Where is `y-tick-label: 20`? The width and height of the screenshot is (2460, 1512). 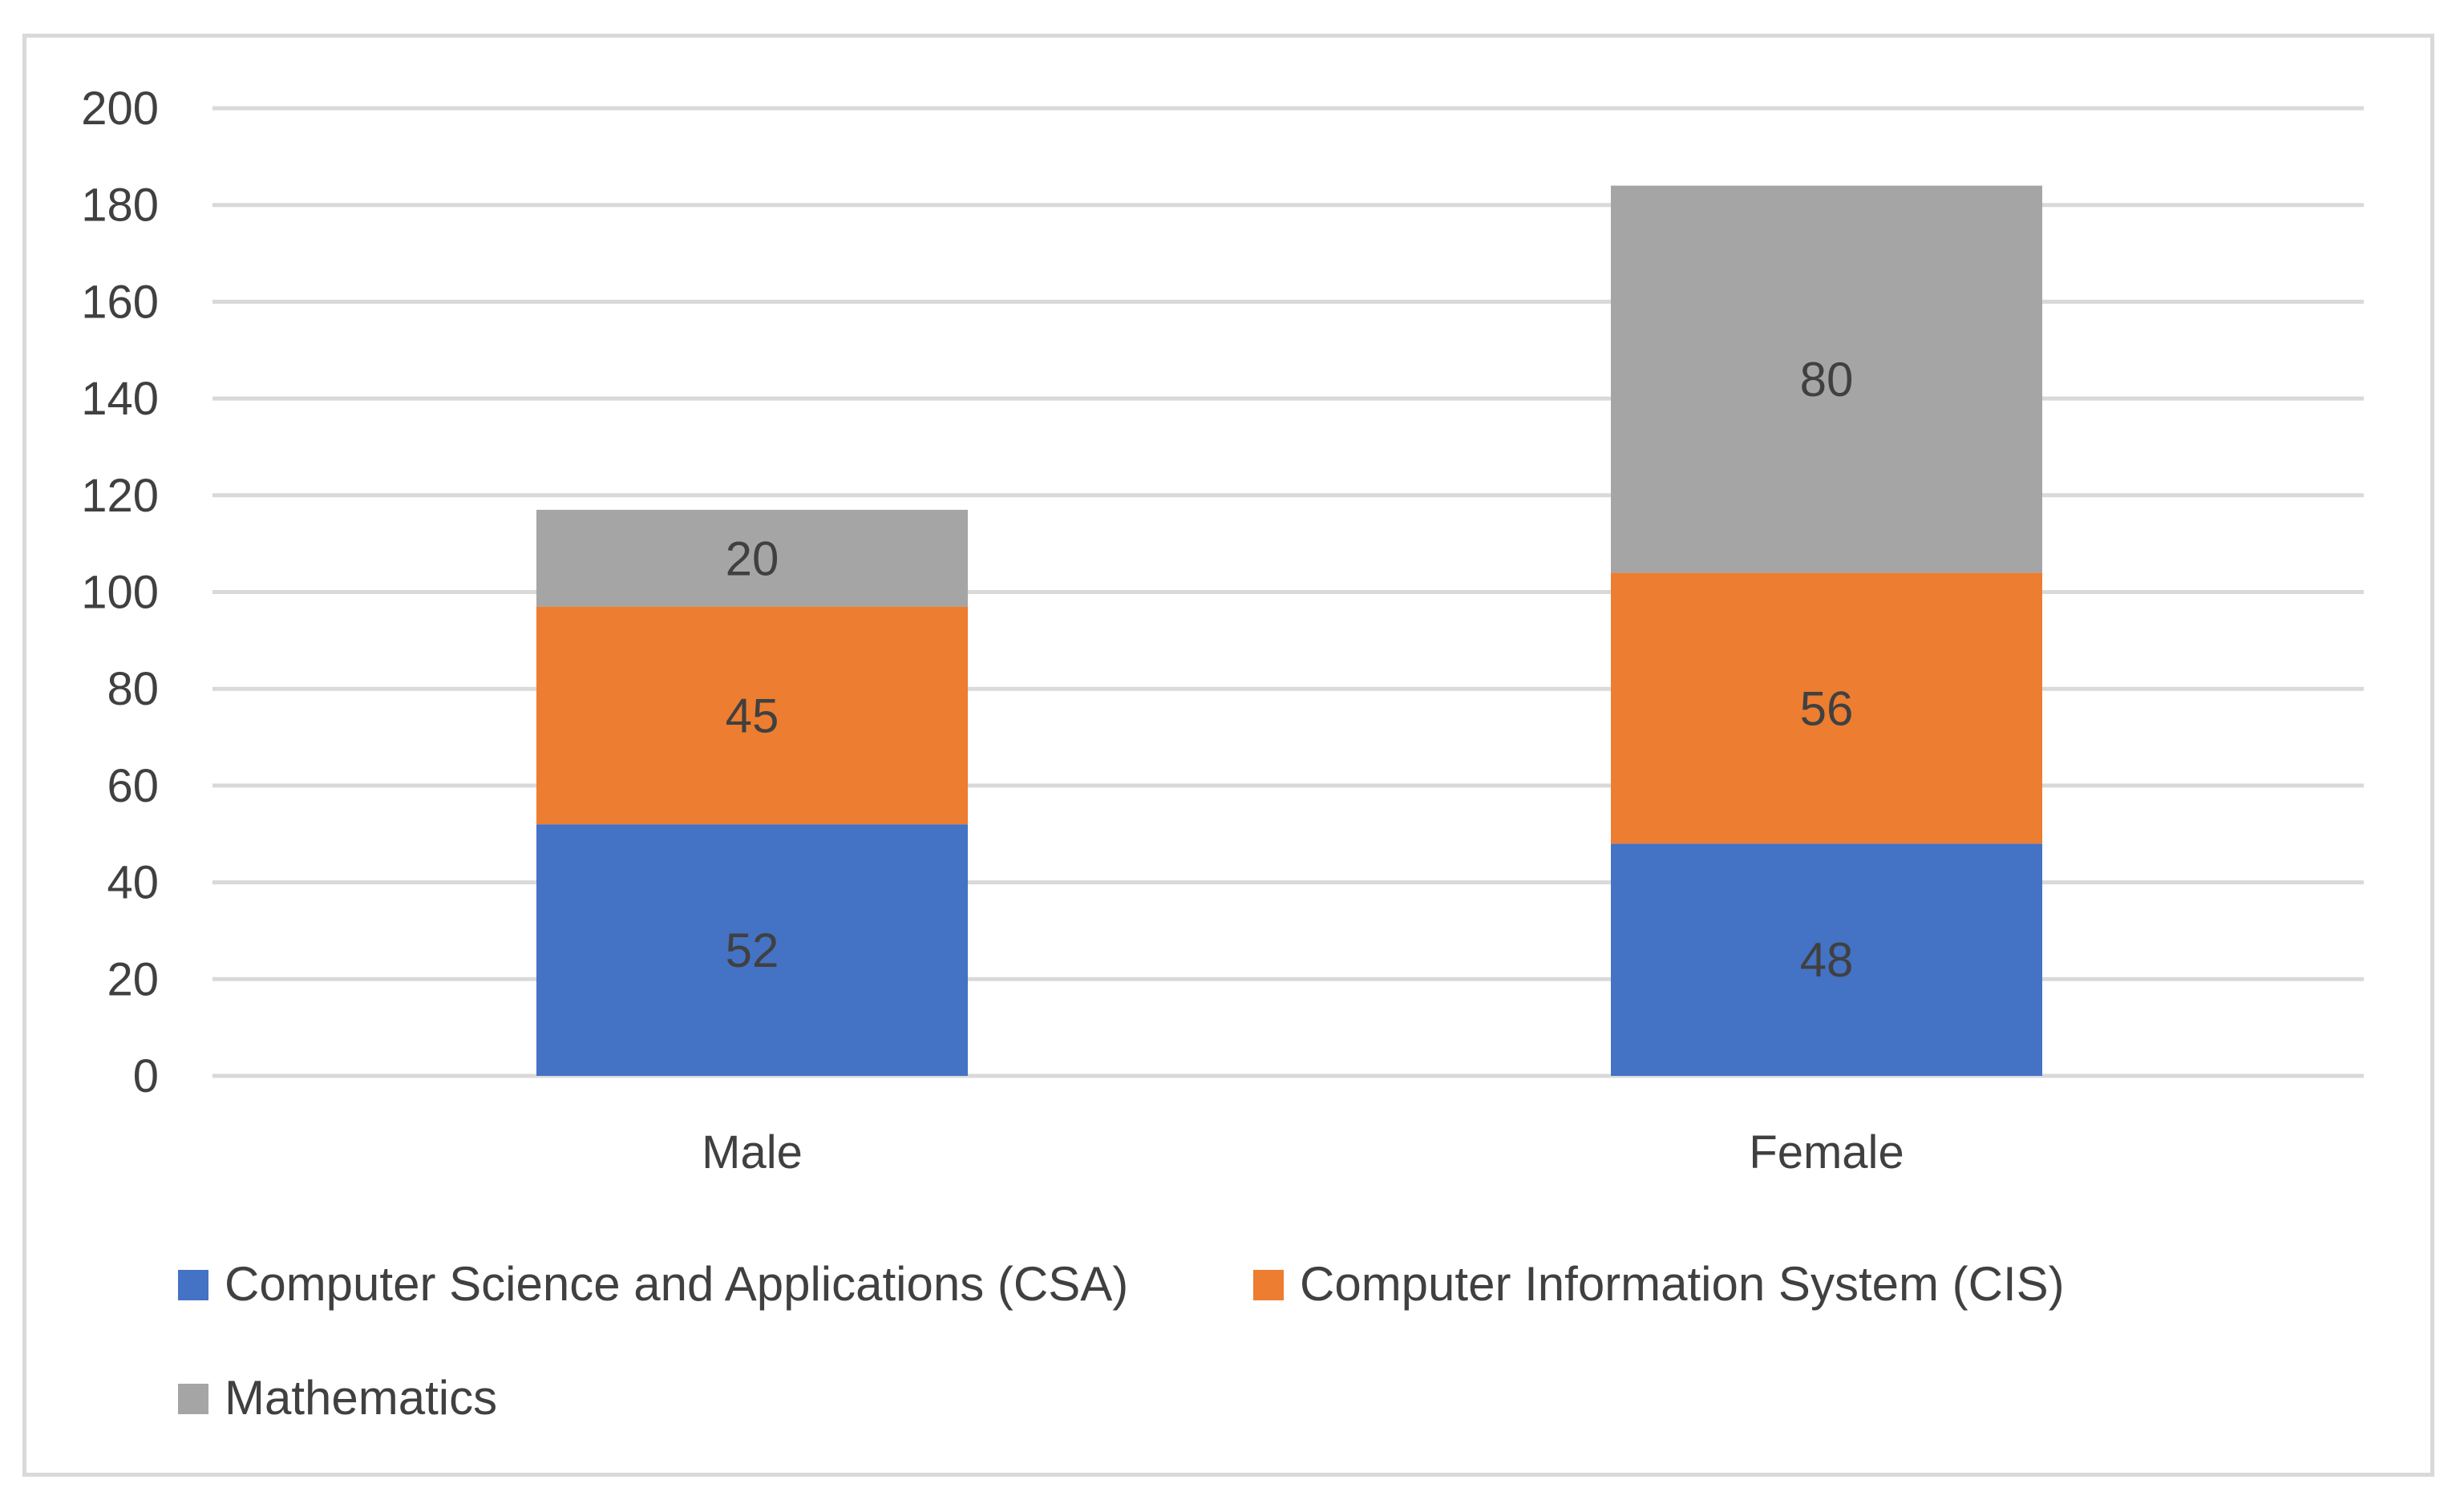
y-tick-label: 20 is located at coordinates (133, 979).